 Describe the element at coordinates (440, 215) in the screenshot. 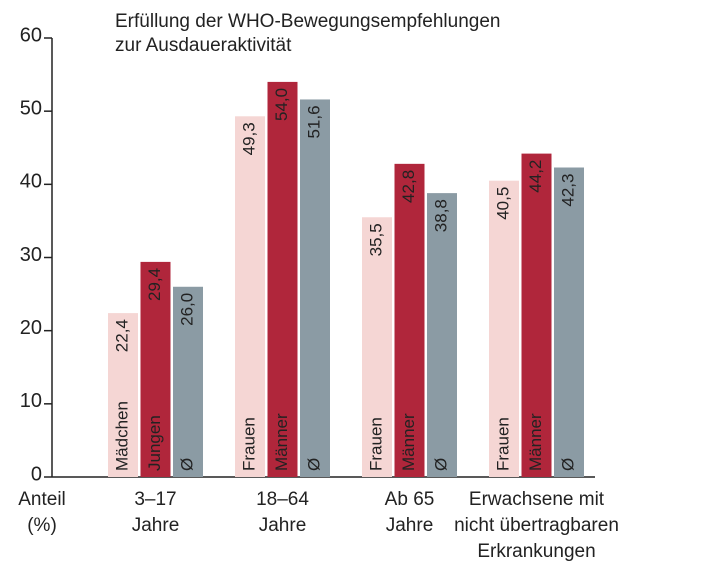

I see `value-label: 38,8` at that location.